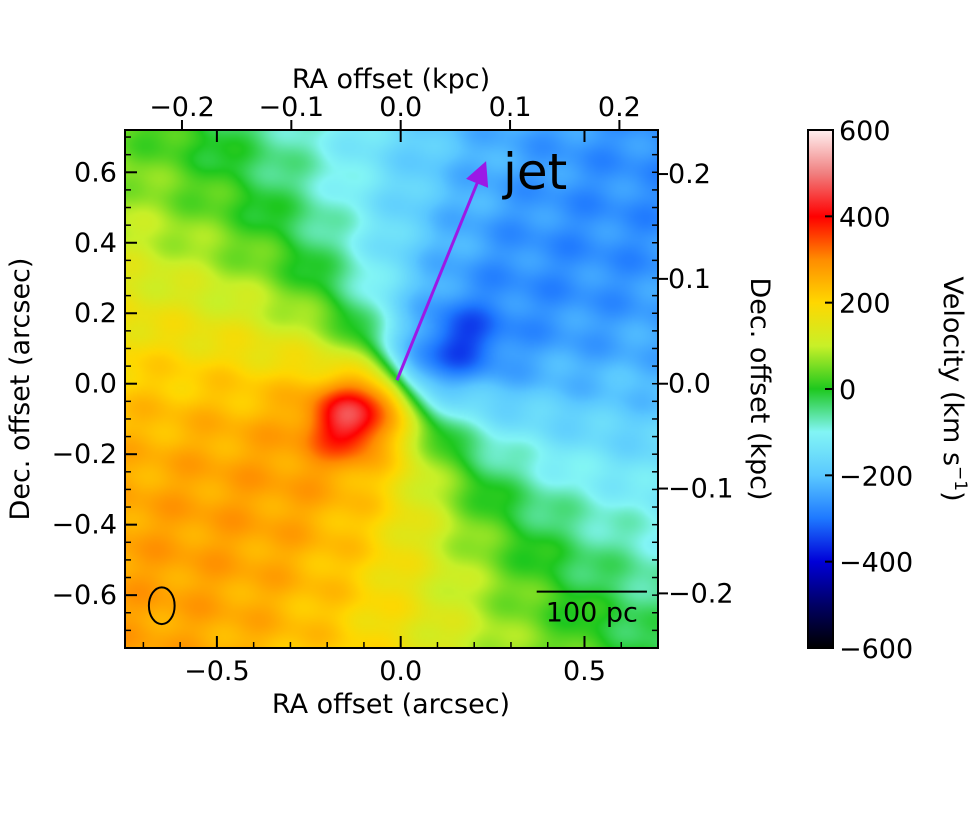  Describe the element at coordinates (84, 595) in the screenshot. I see `y-tick-label: −0.6` at that location.